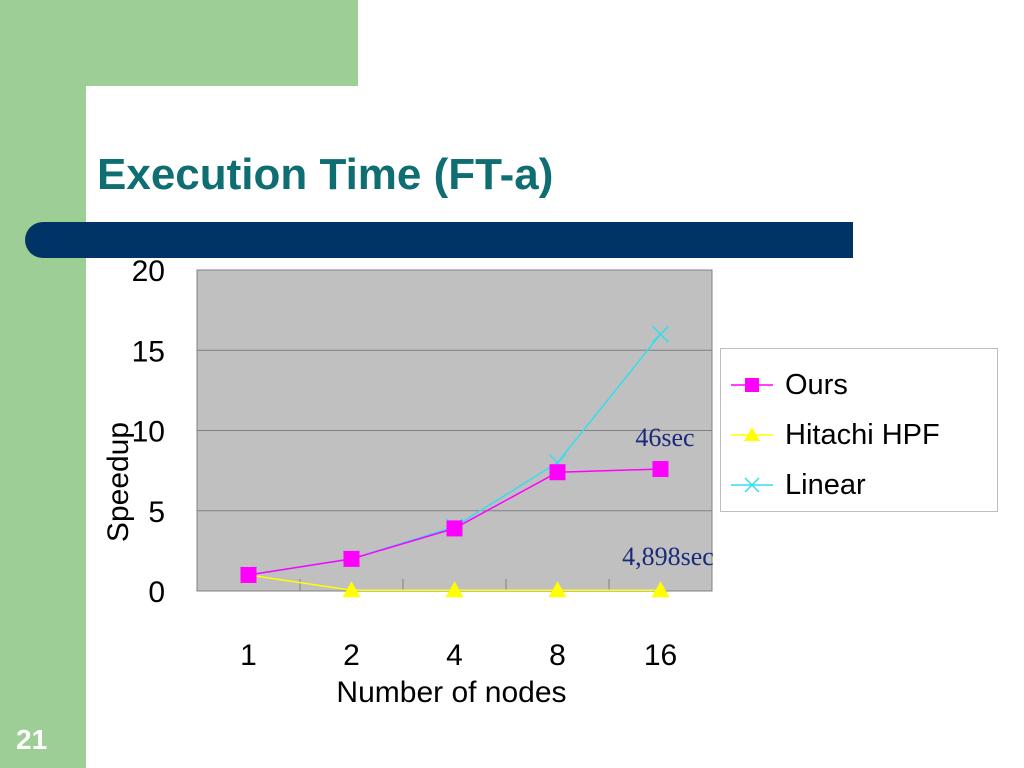 The width and height of the screenshot is (1024, 768). I want to click on slide-number: 21, so click(32, 739).